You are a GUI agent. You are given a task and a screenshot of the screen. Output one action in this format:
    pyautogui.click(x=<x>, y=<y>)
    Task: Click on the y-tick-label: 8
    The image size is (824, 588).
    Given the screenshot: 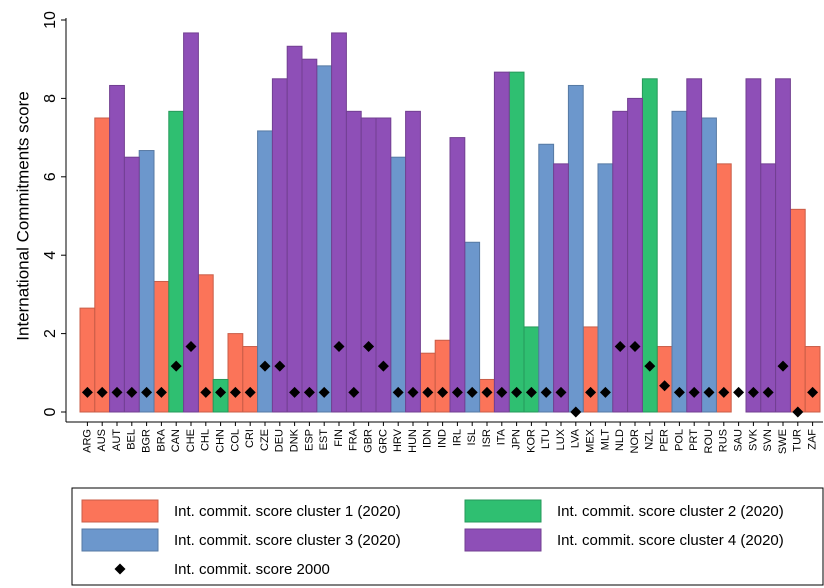 What is the action you would take?
    pyautogui.click(x=50, y=98)
    